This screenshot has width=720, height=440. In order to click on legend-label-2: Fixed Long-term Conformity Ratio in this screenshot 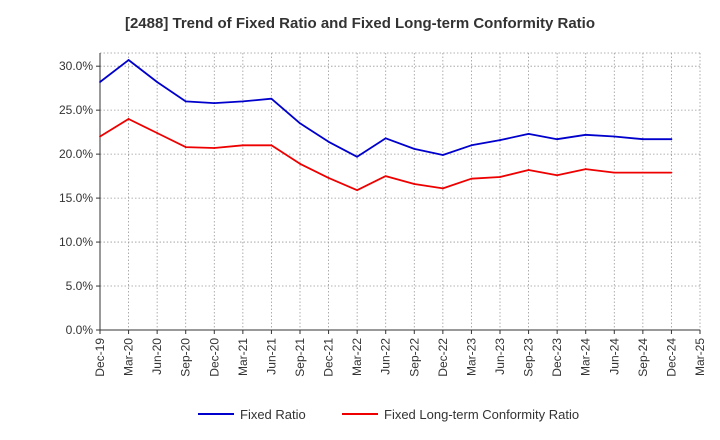, I will do `click(481, 414)`.